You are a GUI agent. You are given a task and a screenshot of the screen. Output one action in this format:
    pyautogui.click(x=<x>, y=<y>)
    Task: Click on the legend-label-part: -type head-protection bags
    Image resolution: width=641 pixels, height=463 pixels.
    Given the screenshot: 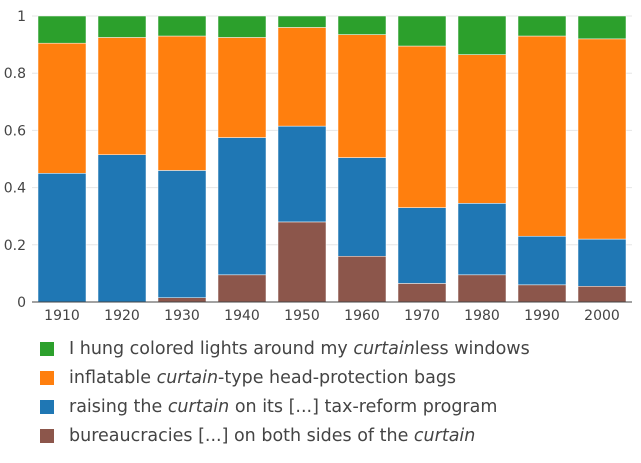 What is the action you would take?
    pyautogui.click(x=337, y=377)
    